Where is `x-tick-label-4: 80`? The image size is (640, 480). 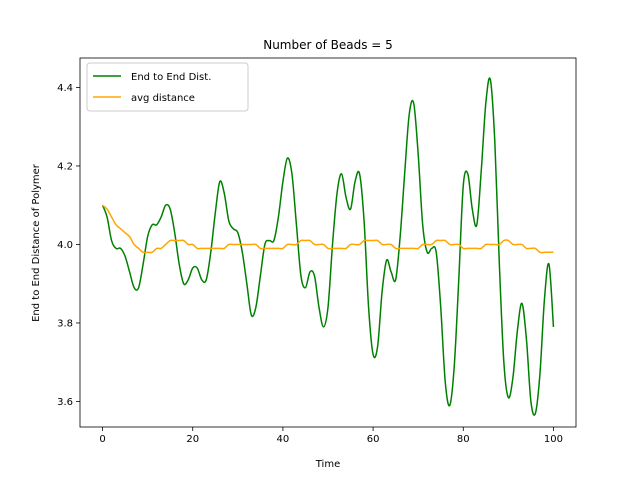 x-tick-label-4: 80 is located at coordinates (463, 439).